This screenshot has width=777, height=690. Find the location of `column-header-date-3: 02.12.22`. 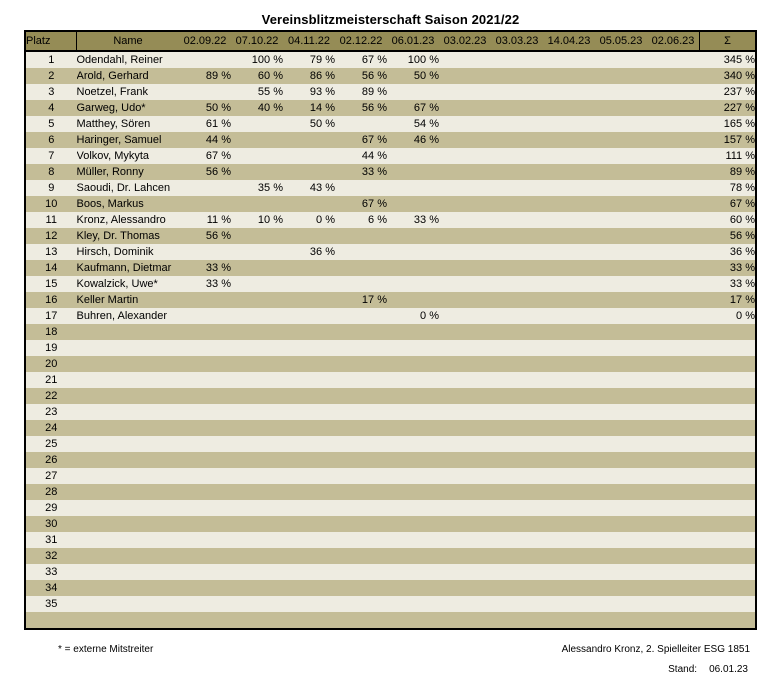

column-header-date-3: 02.12.22 is located at coordinates (361, 41).